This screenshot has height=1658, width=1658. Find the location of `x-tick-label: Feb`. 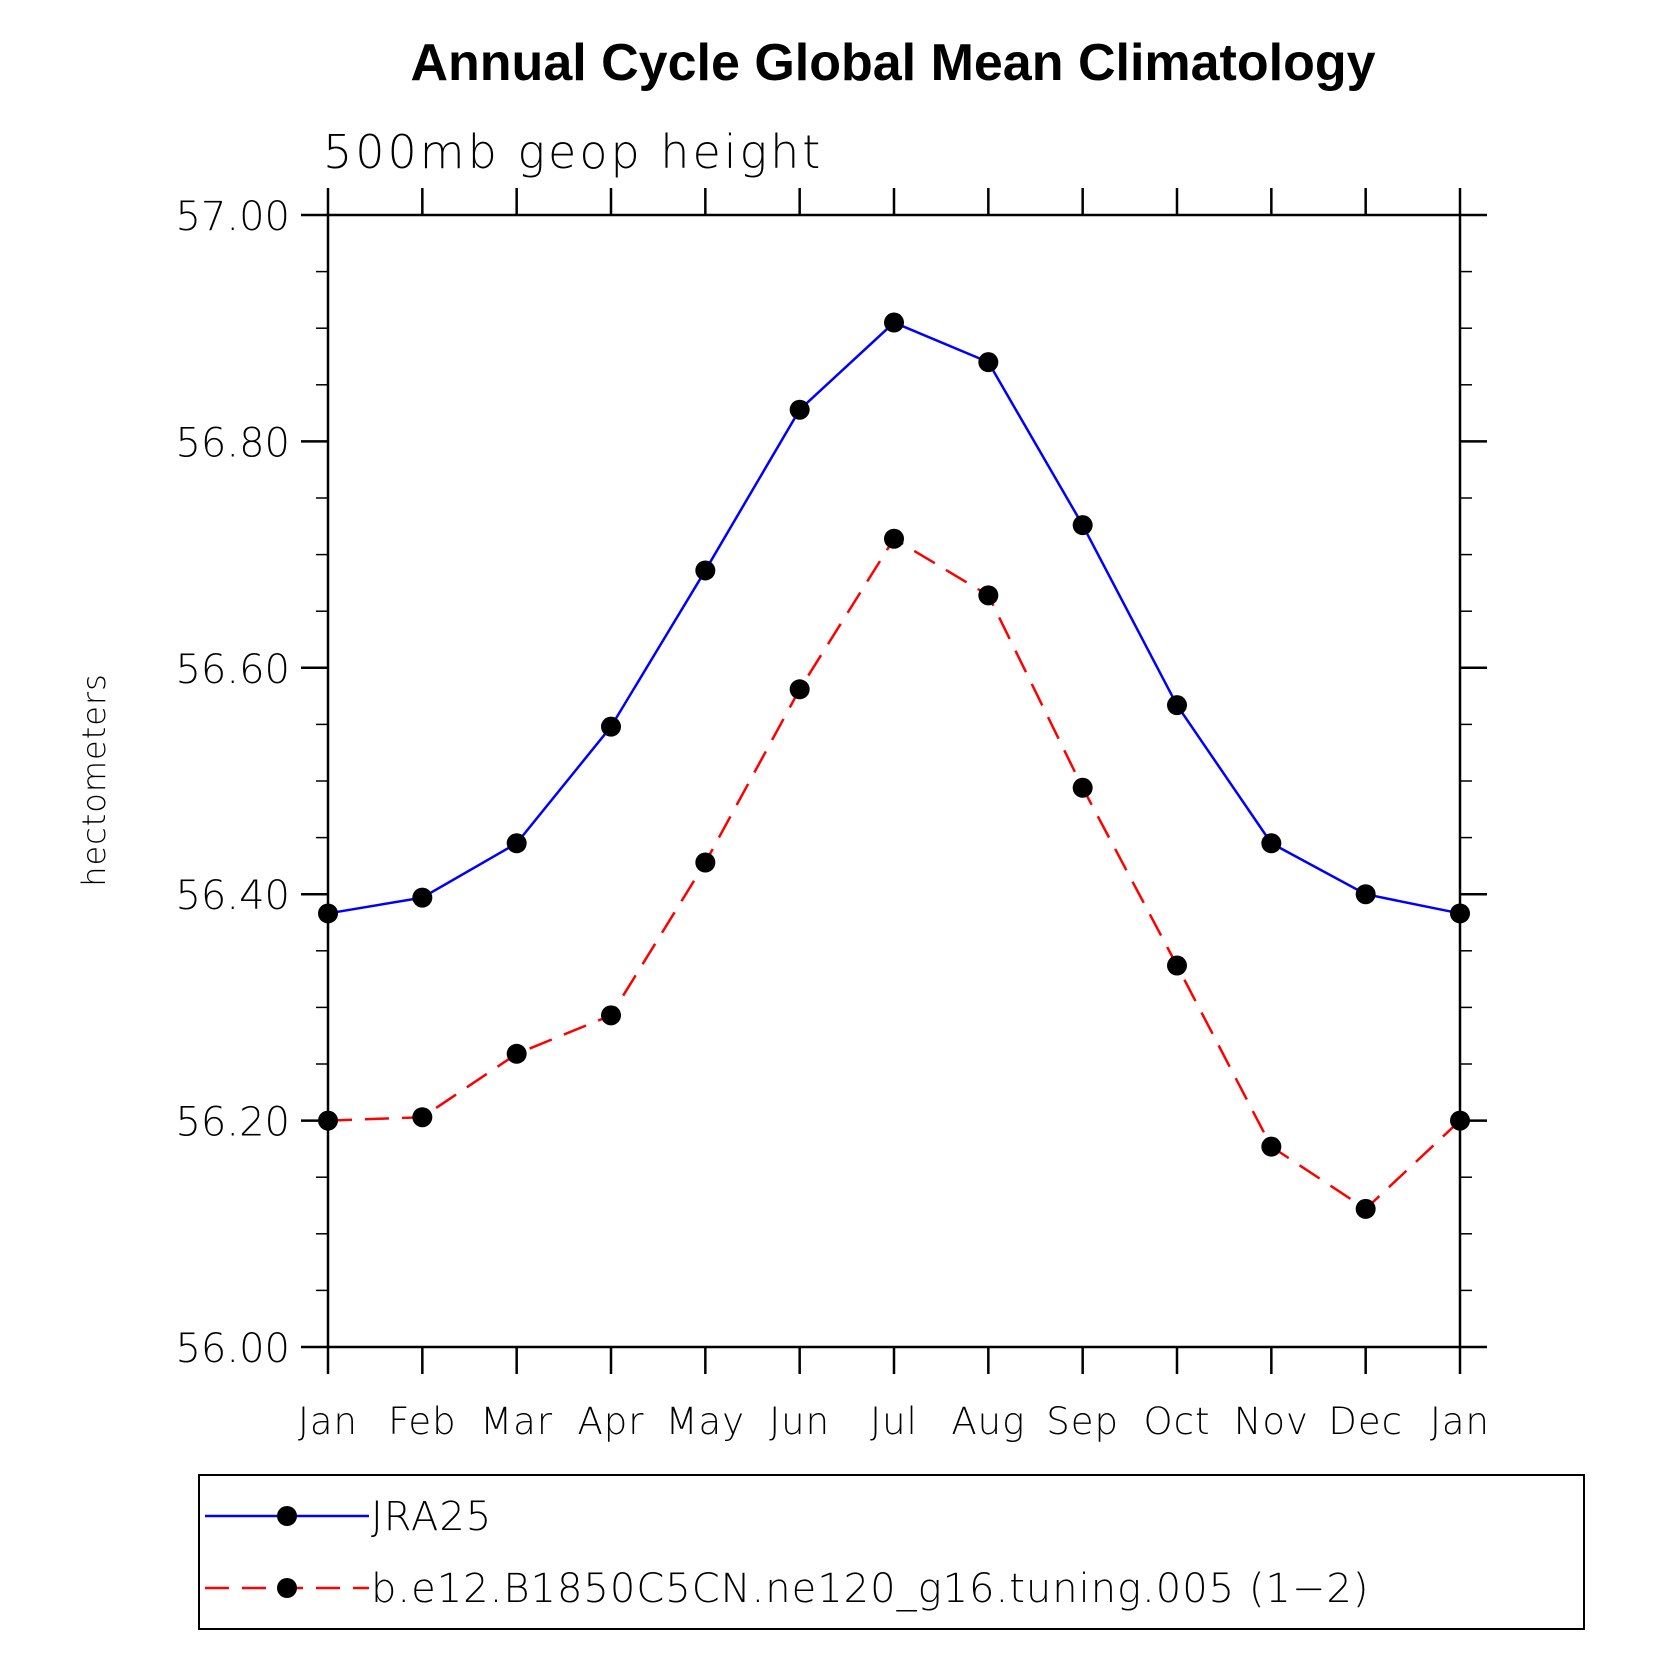

x-tick-label: Feb is located at coordinates (422, 1421).